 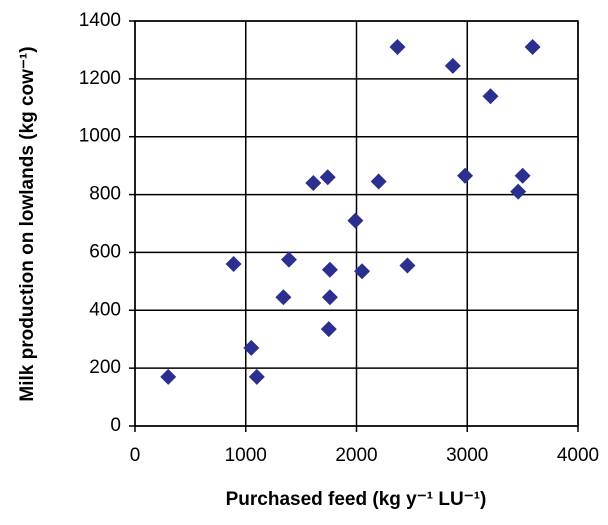 I want to click on x-axis-label: Purchased feed (kg y⁻¹ LU⁻¹), so click(x=356, y=499).